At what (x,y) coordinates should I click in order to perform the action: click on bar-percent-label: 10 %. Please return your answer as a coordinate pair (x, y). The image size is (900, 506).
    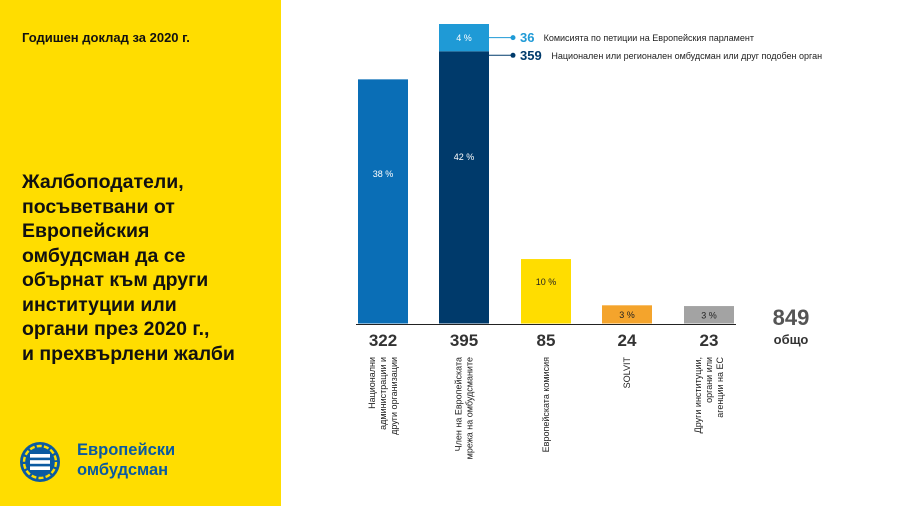
    Looking at the image, I should click on (546, 282).